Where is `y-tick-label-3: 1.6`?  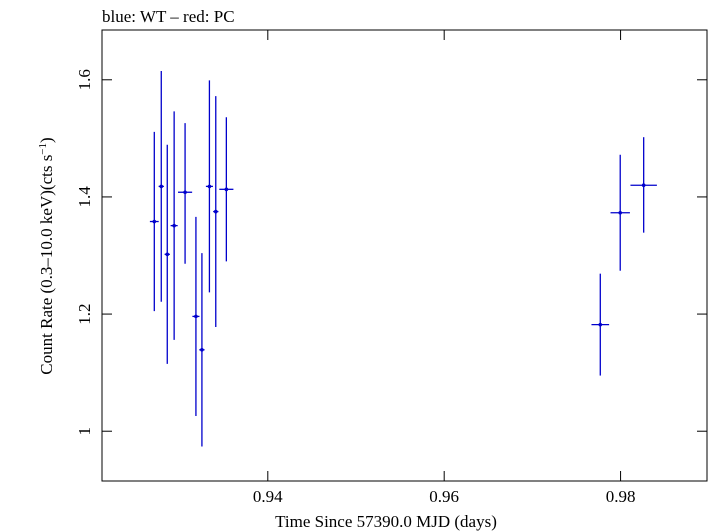 y-tick-label-3: 1.6 is located at coordinates (84, 79).